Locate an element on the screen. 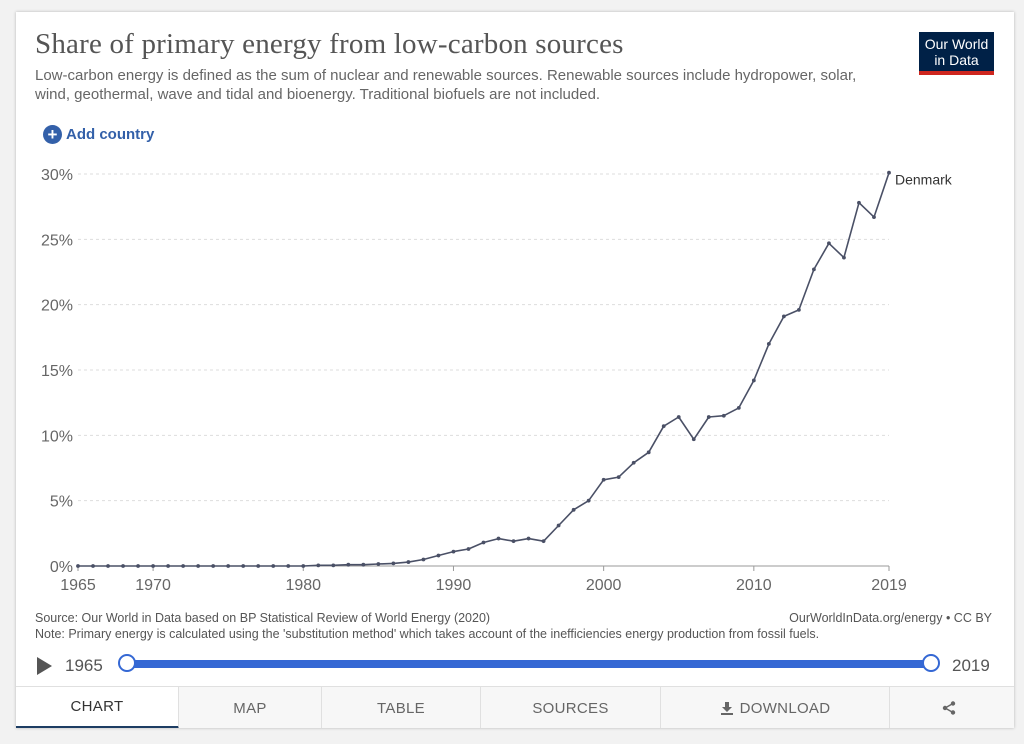 This screenshot has height=744, width=1024. plus-circle-icon: + is located at coordinates (52, 134).